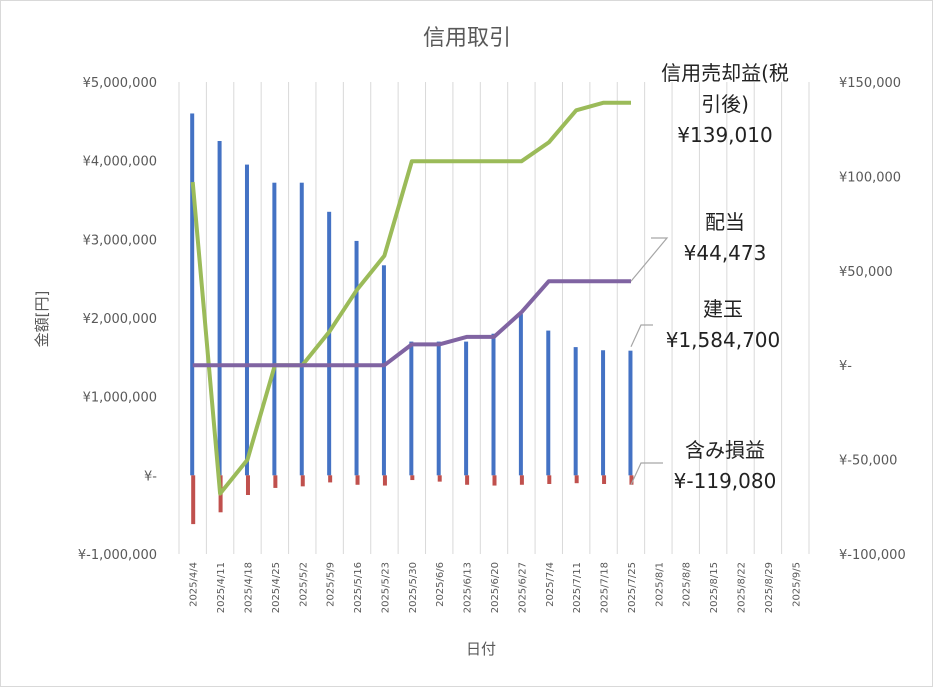  I want to click on annotation-line: 信用売却益(税, so click(725, 73).